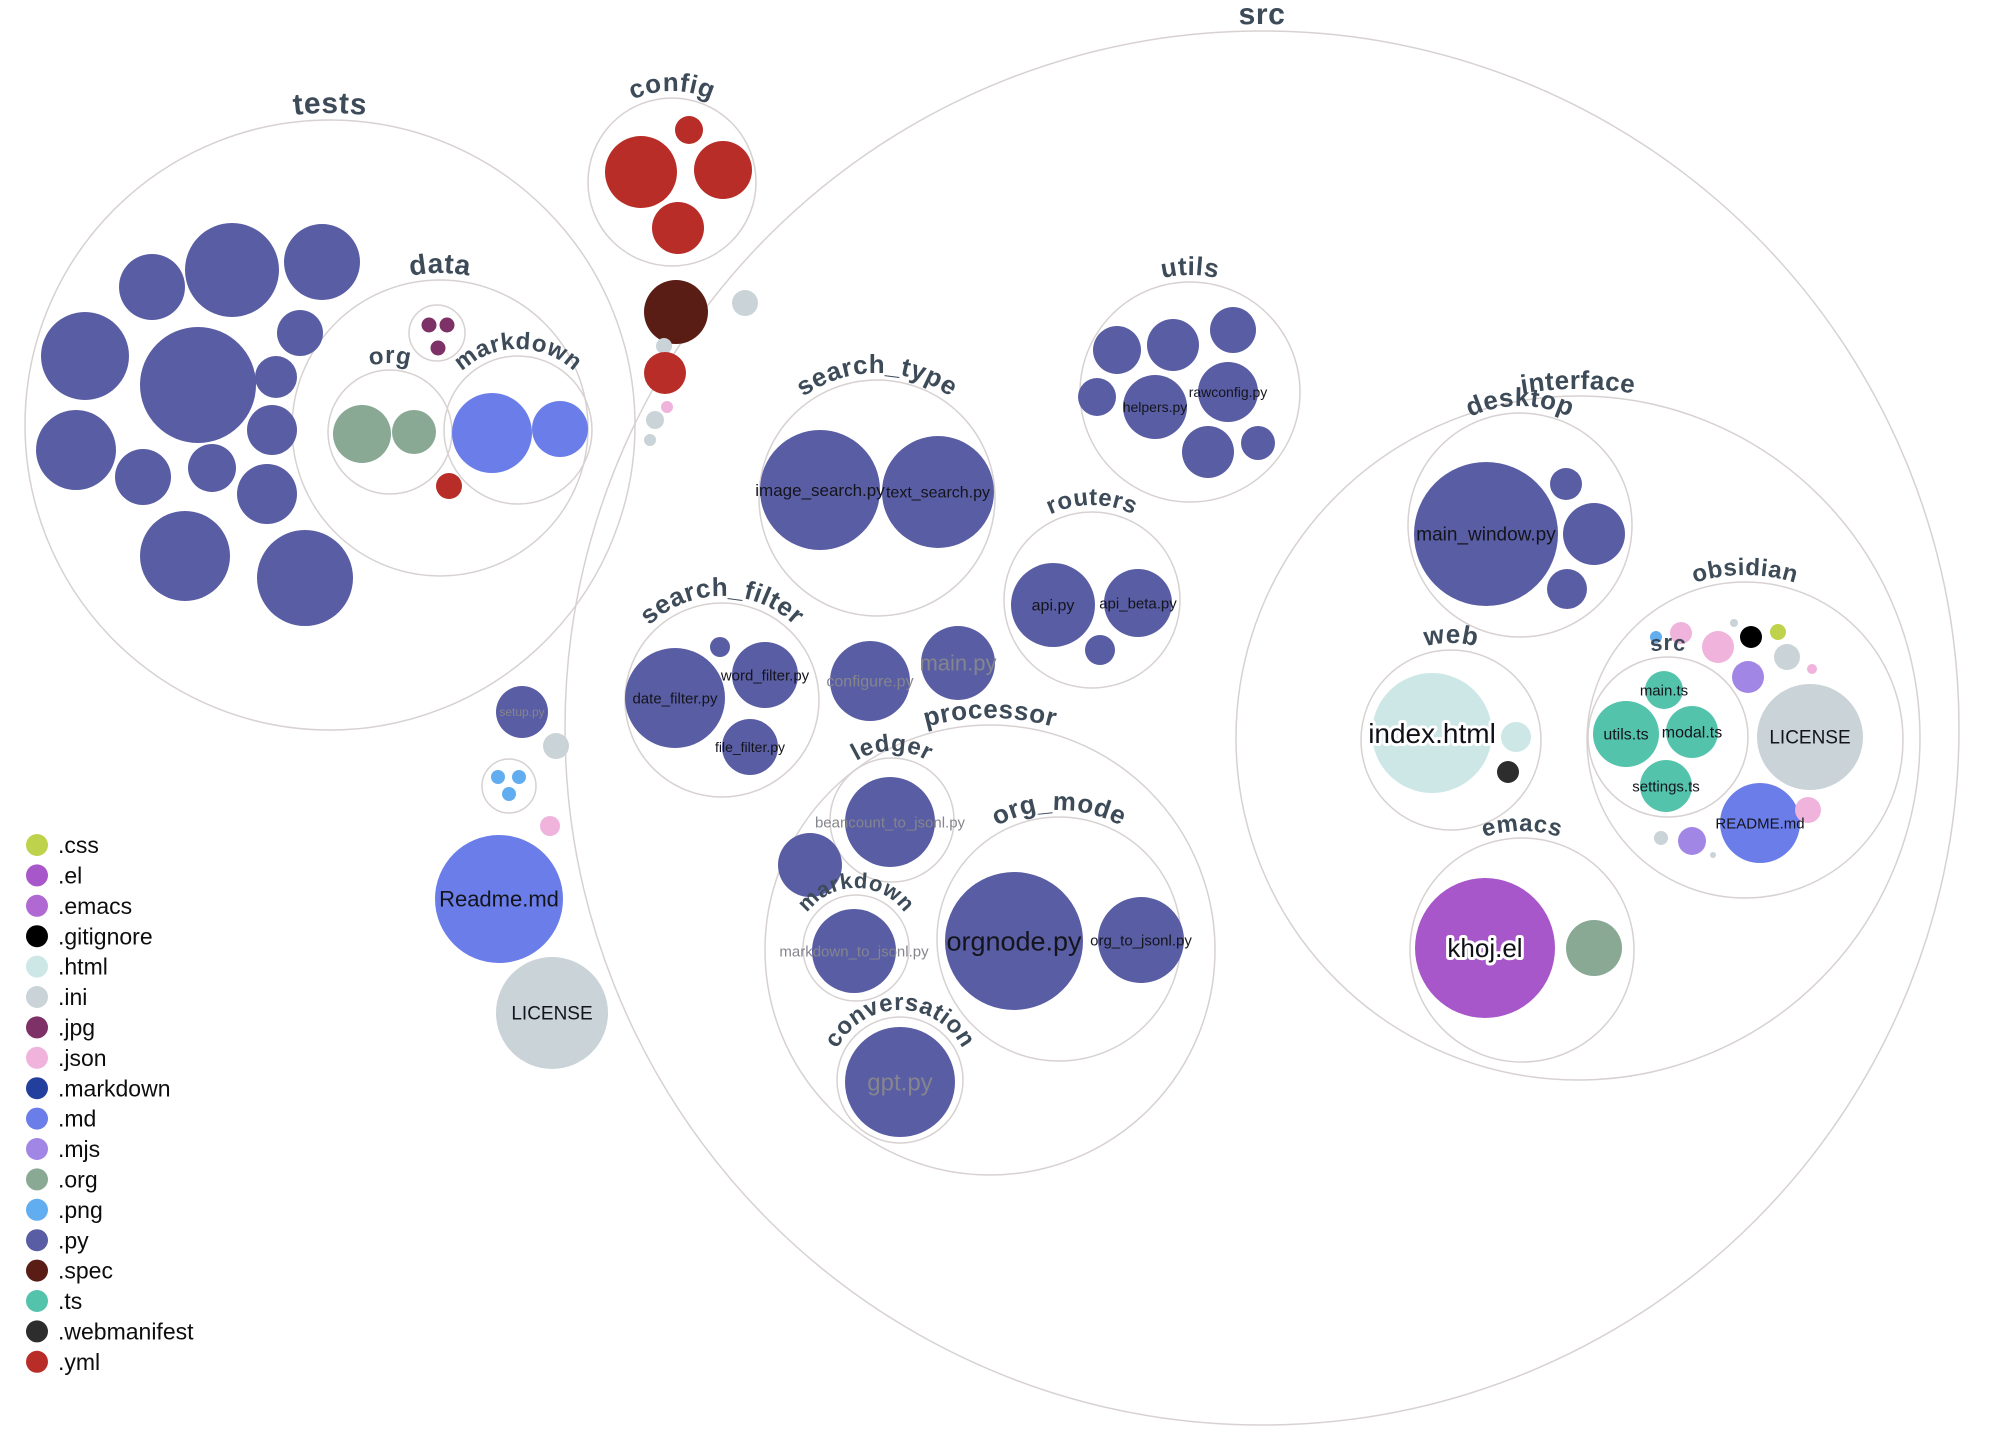  Describe the element at coordinates (958, 663) in the screenshot. I see `file-main.py-circle` at that location.